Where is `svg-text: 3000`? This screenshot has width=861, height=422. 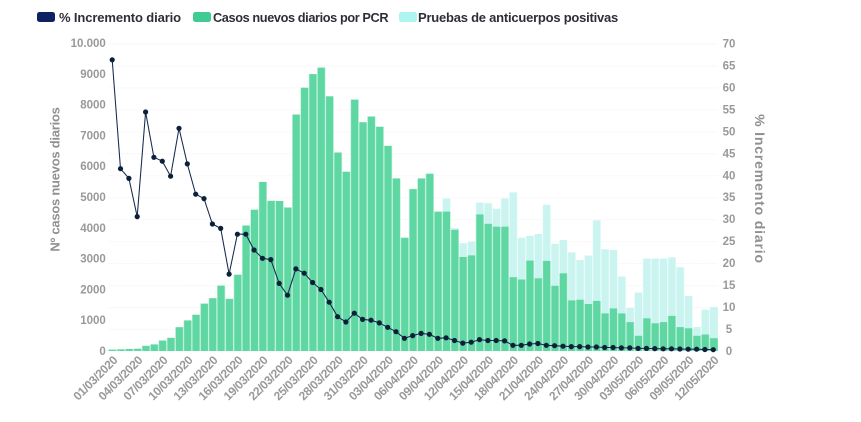
svg-text: 3000 is located at coordinates (93, 260).